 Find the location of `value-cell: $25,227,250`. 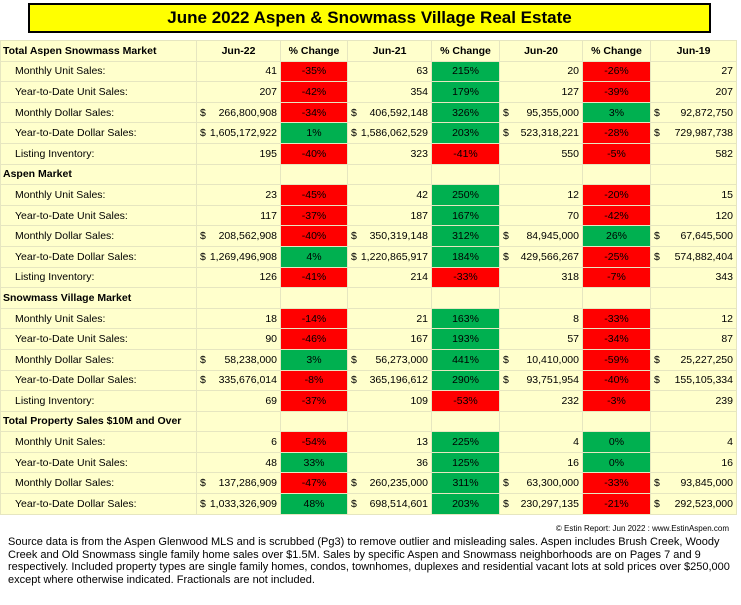

value-cell: $25,227,250 is located at coordinates (693, 359).